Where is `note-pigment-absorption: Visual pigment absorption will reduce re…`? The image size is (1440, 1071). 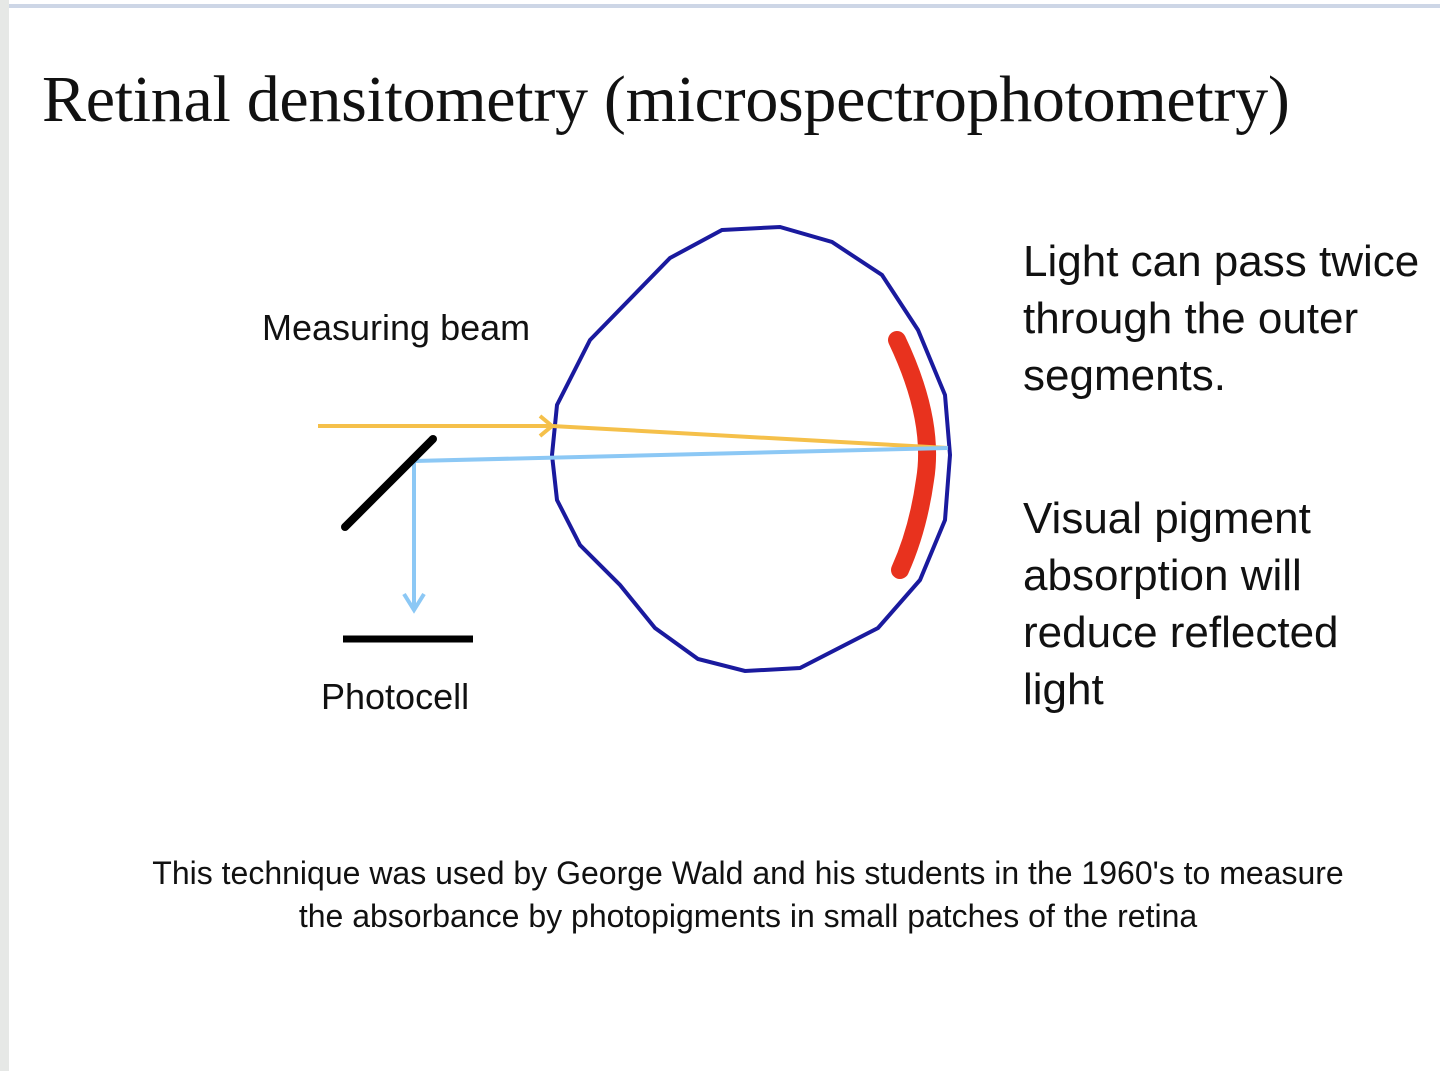
note-pigment-absorption: Visual pigment absorption will reduce re… is located at coordinates (1181, 604).